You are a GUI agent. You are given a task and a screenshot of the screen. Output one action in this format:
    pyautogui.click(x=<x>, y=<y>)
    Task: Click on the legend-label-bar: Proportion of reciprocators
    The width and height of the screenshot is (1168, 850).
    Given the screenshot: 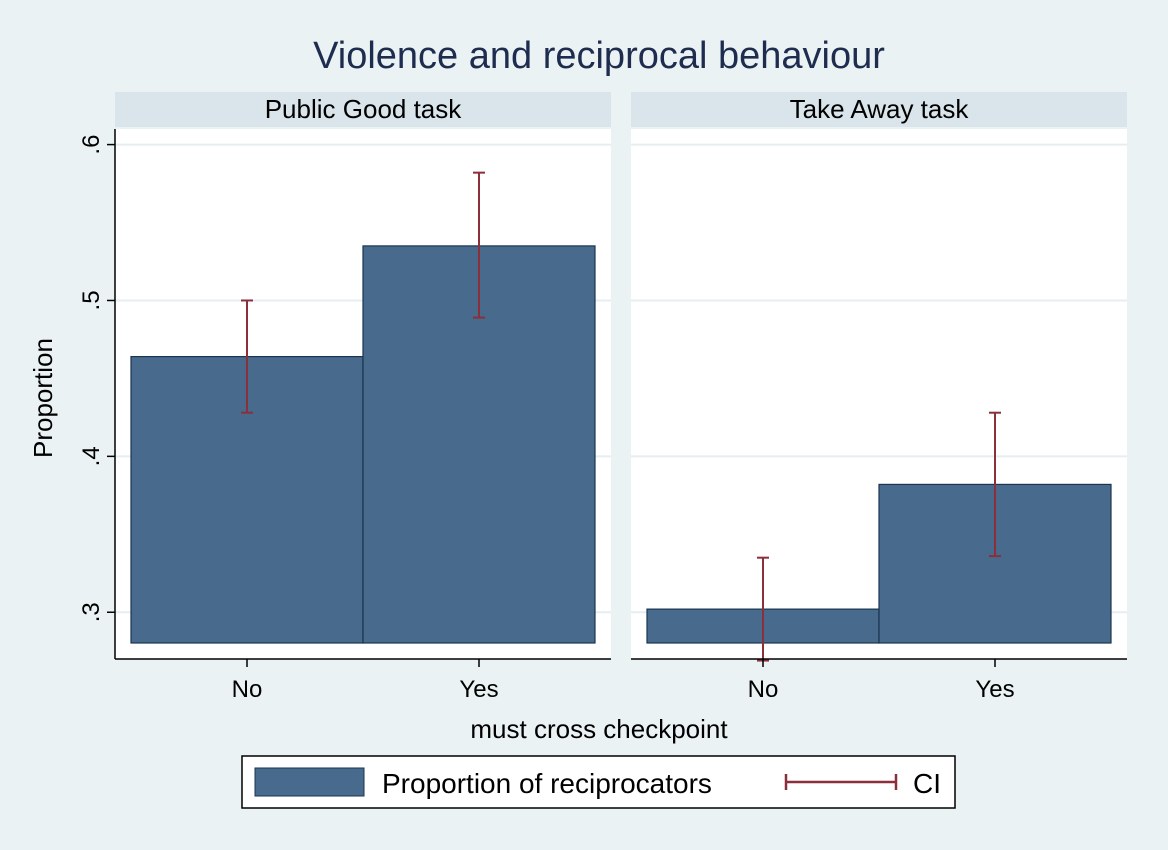 What is the action you would take?
    pyautogui.click(x=547, y=783)
    